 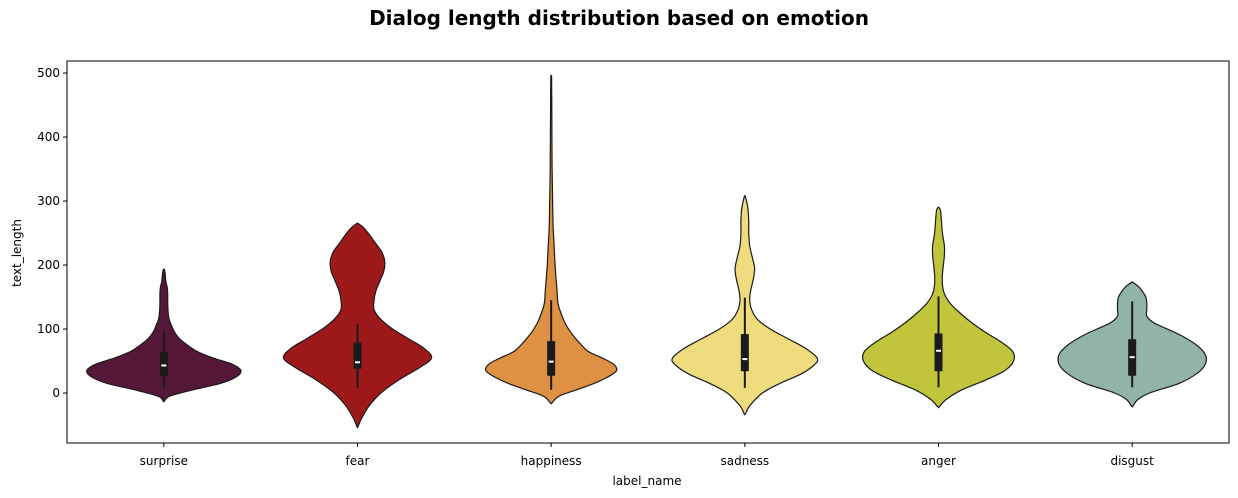 I want to click on x-axis: surprise fear happiness sadness anger disgust, so click(x=647, y=455).